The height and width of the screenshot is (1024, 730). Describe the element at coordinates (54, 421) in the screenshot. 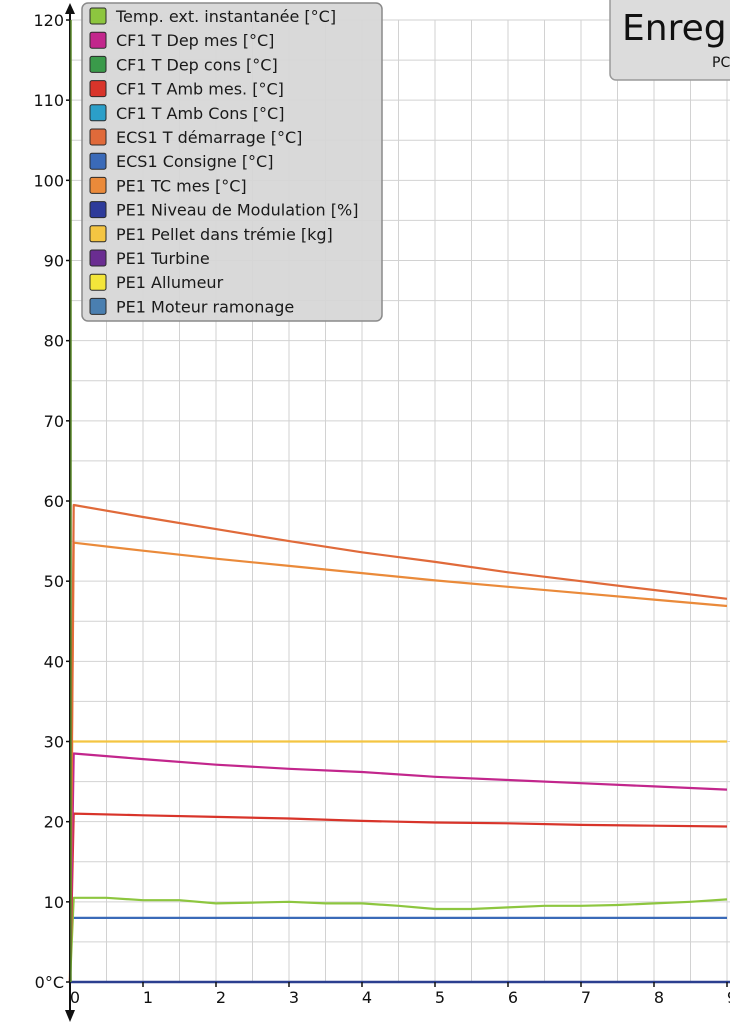

I see `y-tick-label: 70` at that location.